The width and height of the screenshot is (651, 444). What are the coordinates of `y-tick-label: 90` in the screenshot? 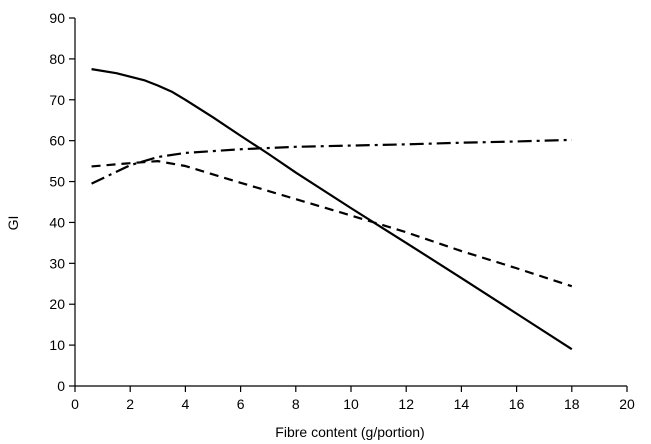 It's located at (57, 18).